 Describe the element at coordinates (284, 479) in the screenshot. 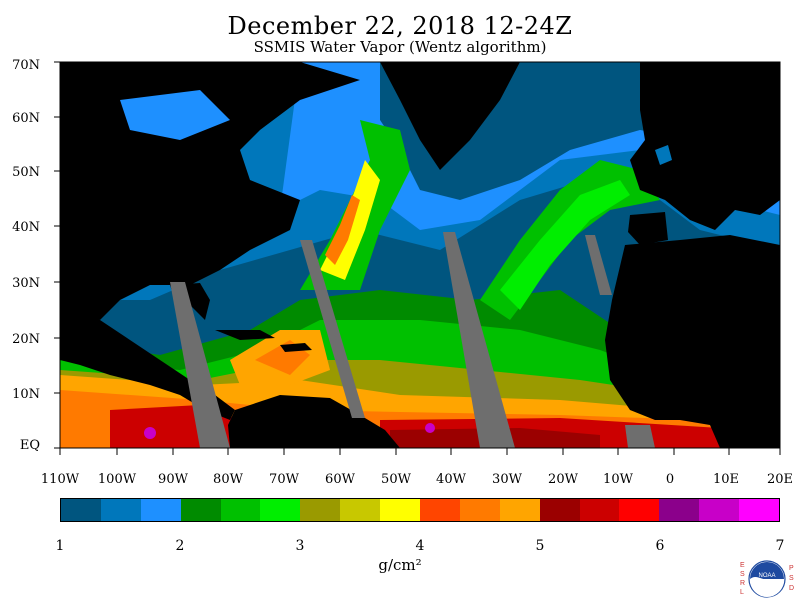

I see `lon-label: 70W` at that location.